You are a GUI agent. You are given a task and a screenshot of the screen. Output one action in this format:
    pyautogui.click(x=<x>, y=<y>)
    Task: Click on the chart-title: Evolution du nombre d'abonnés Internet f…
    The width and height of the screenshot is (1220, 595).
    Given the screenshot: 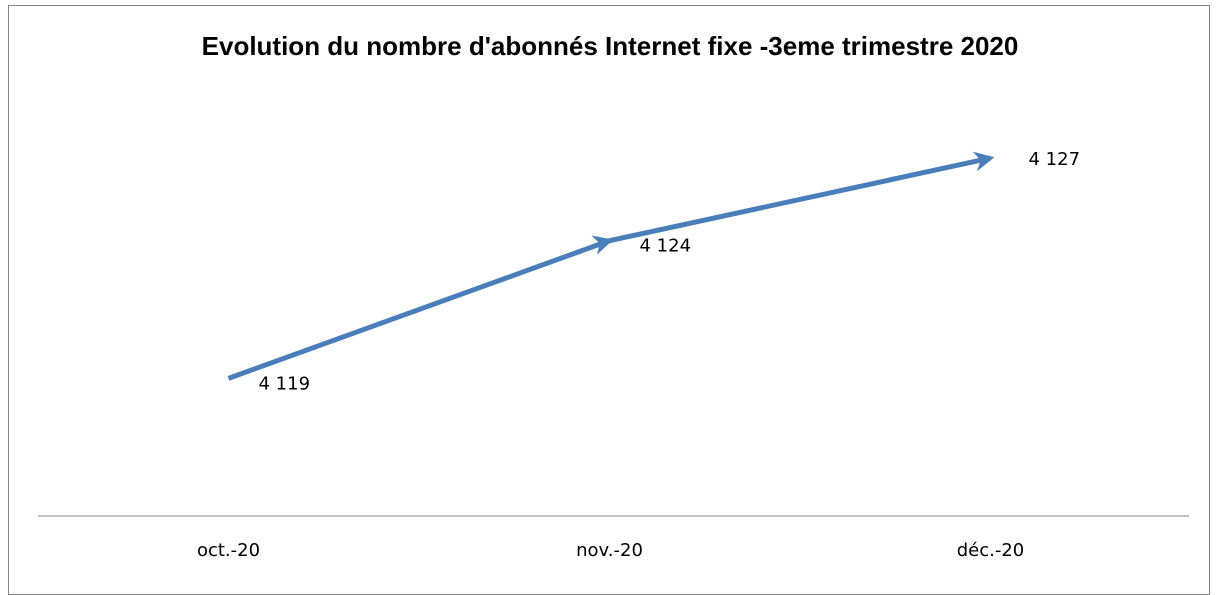 What is the action you would take?
    pyautogui.click(x=610, y=46)
    